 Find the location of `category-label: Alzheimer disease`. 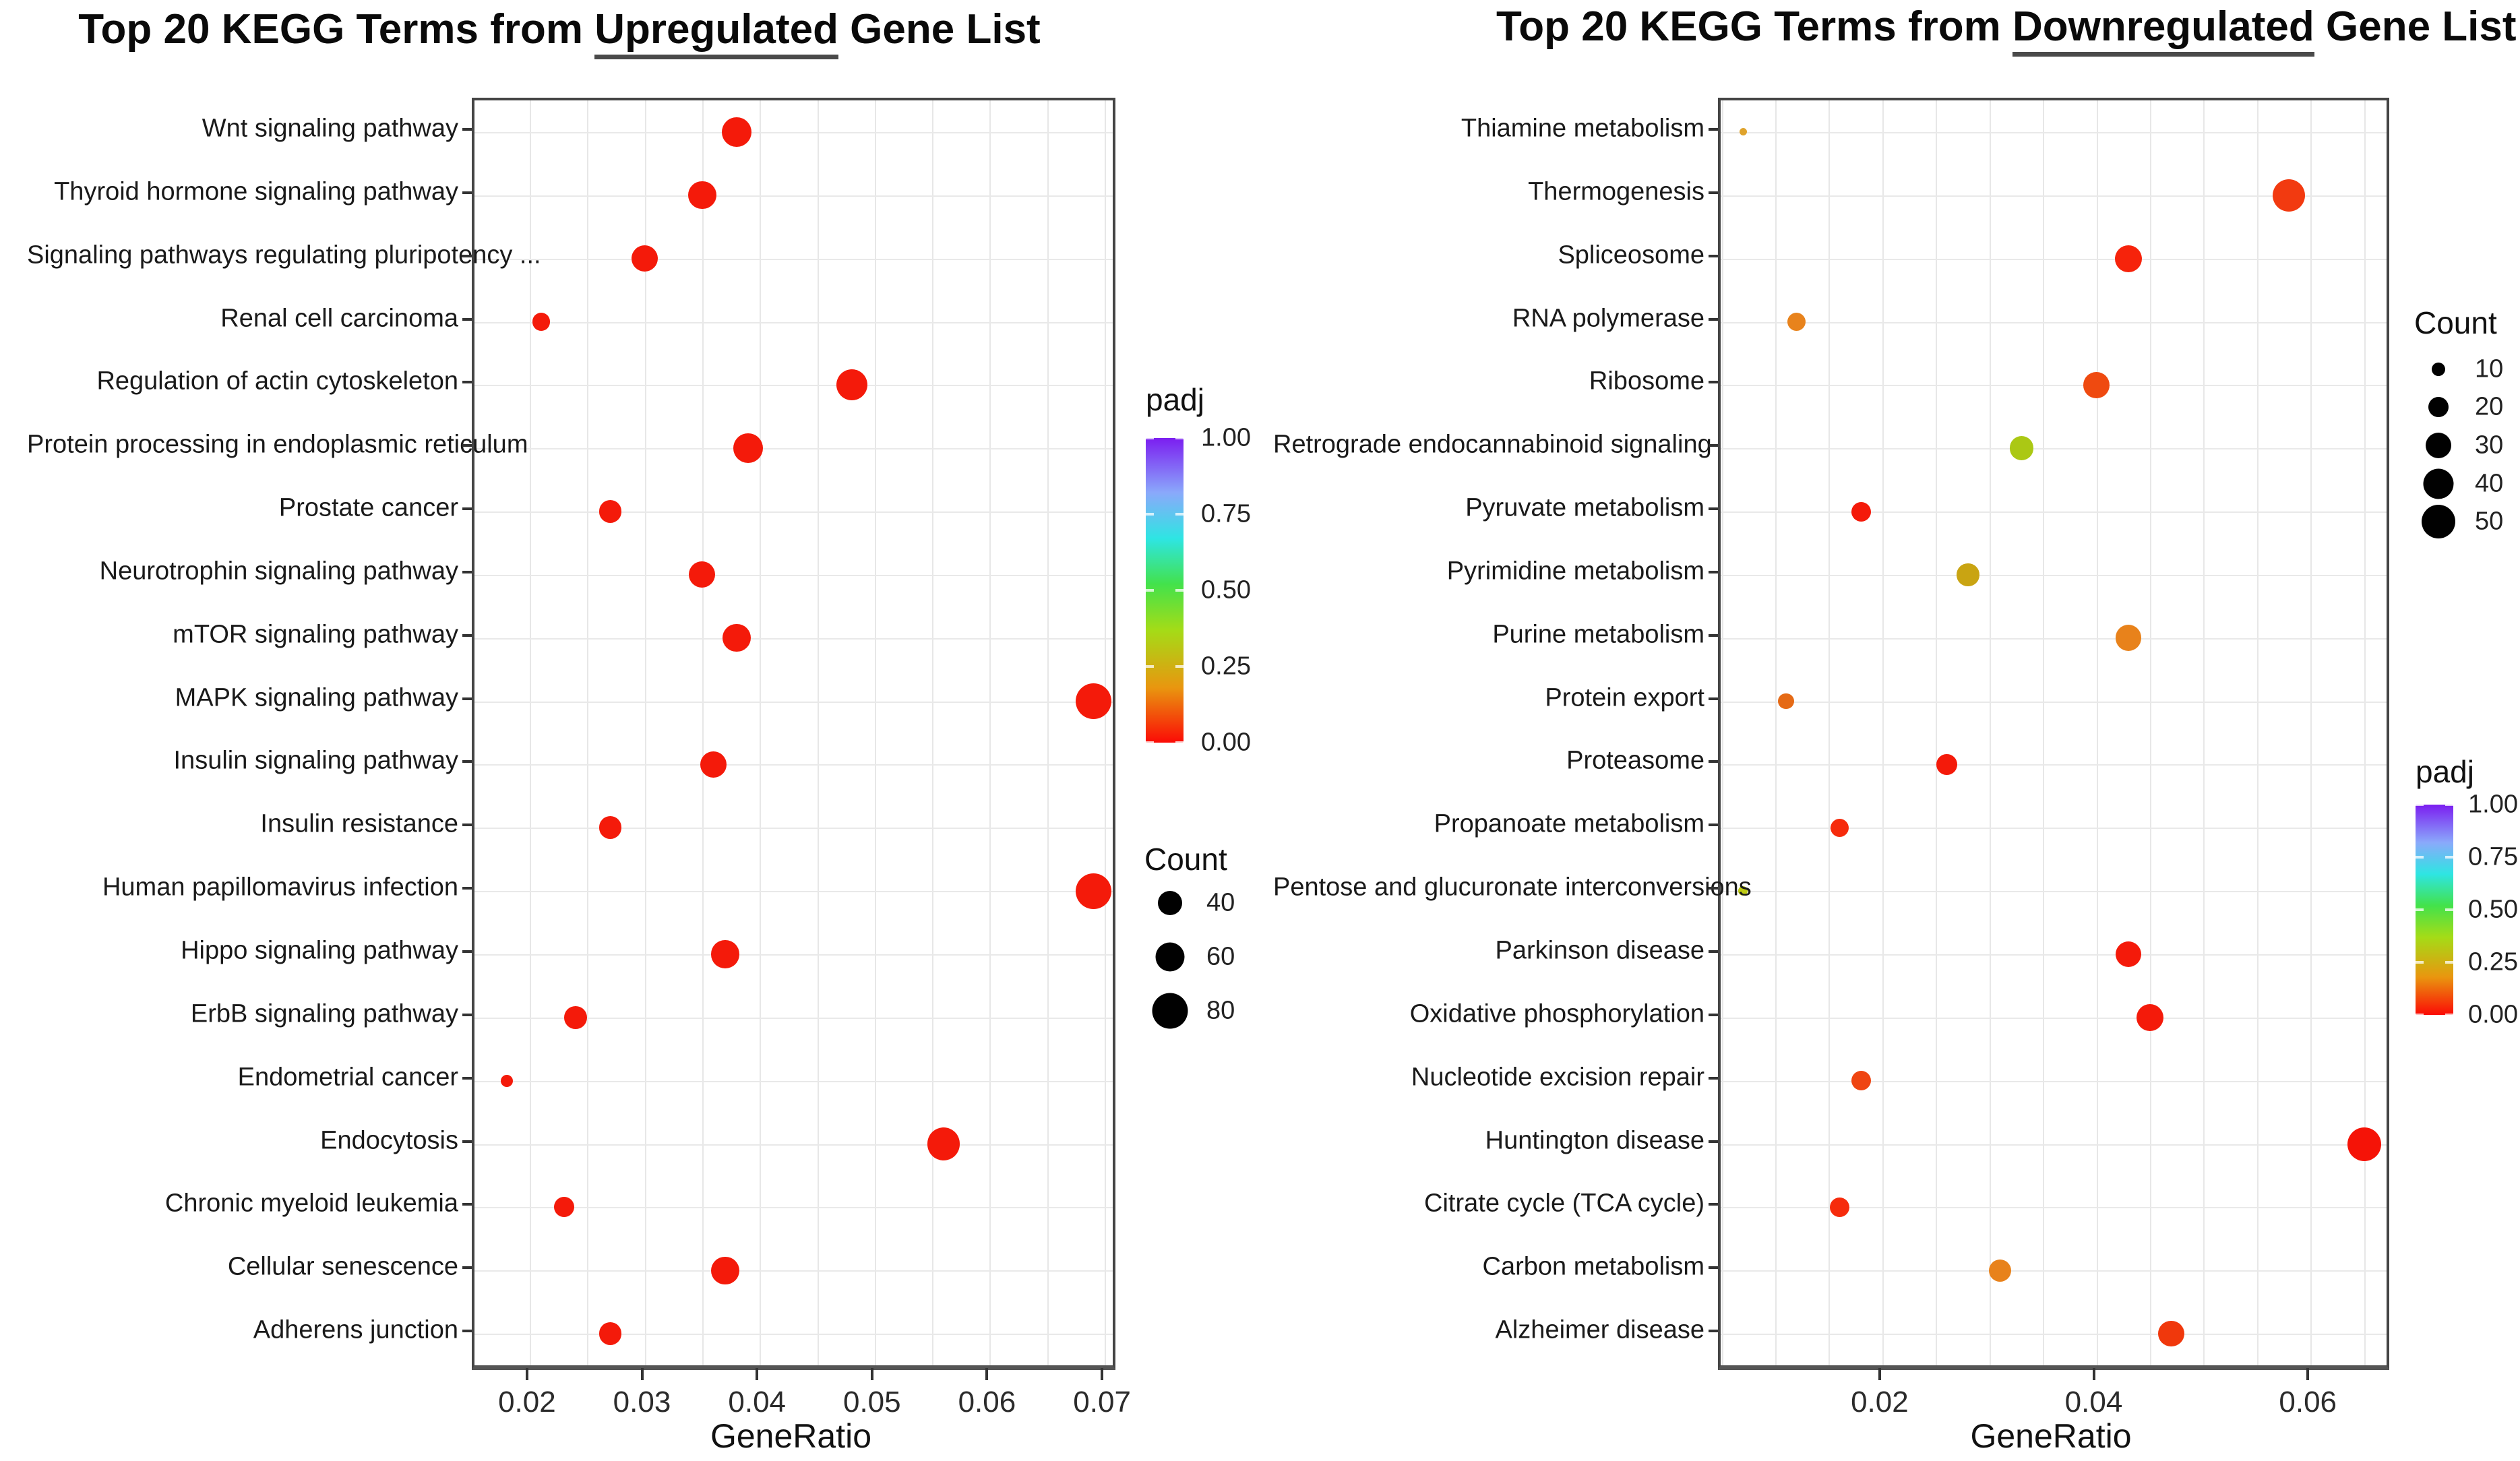

category-label: Alzheimer disease is located at coordinates (1599, 1329).